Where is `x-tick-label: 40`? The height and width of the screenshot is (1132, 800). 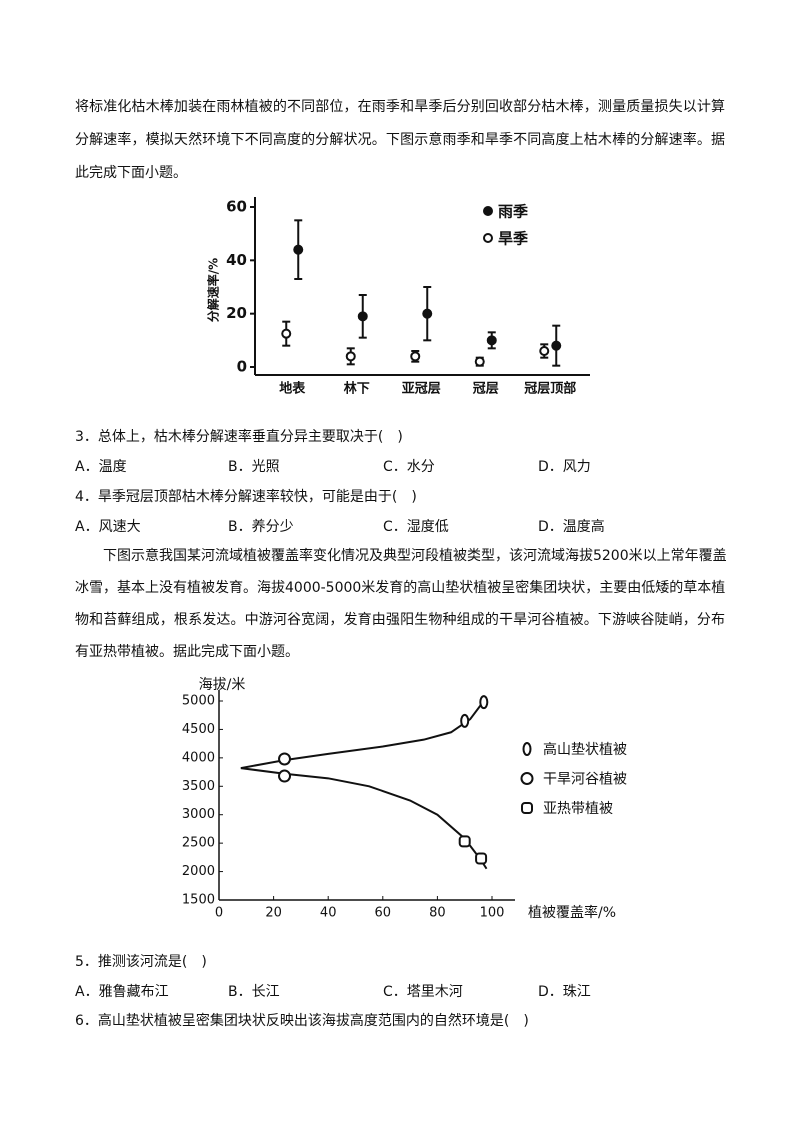 x-tick-label: 40 is located at coordinates (328, 913).